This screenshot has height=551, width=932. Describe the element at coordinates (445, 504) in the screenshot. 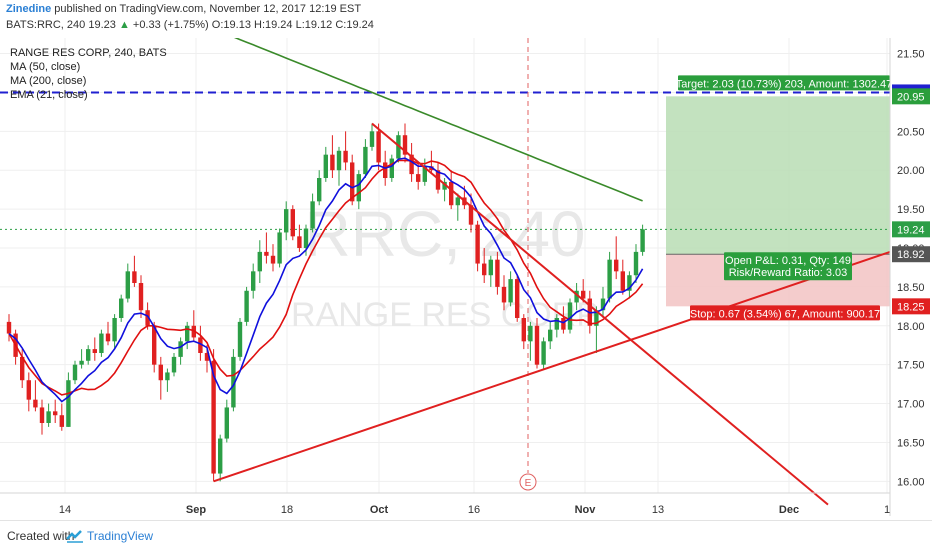

I see `time-axis: 14 Sep 18 Oct 16 Nov 13 Dec 1` at that location.